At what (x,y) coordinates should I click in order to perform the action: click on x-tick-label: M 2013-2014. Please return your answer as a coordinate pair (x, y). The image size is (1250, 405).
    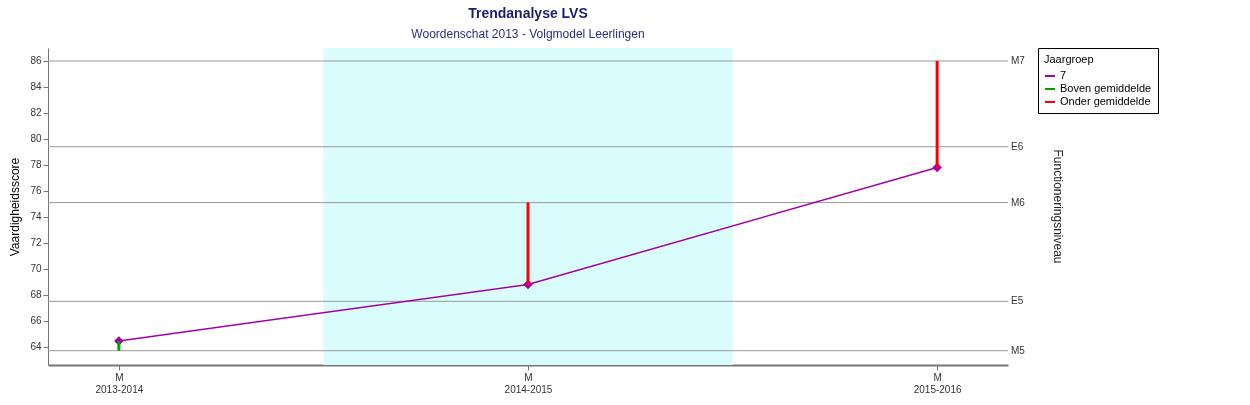
    Looking at the image, I should click on (119, 383).